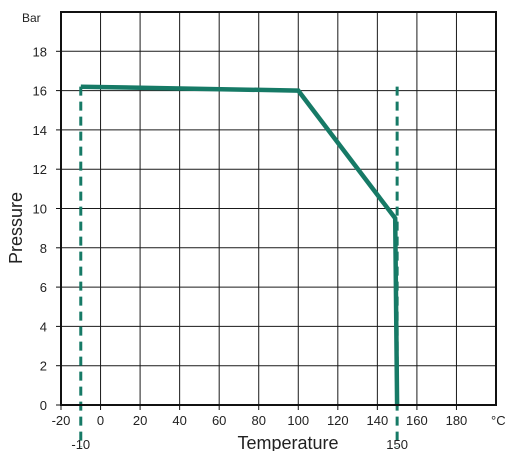 This screenshot has width=508, height=451. I want to click on y-tick-label: 10, so click(40, 209).